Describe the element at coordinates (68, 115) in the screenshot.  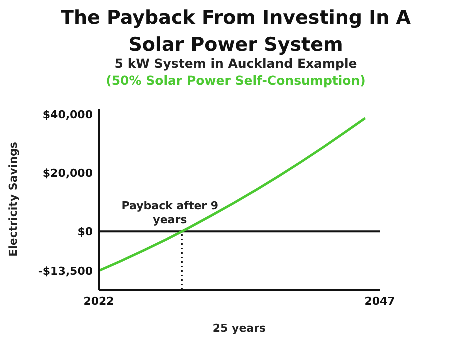
I see `y-tick-label: $40,000` at that location.